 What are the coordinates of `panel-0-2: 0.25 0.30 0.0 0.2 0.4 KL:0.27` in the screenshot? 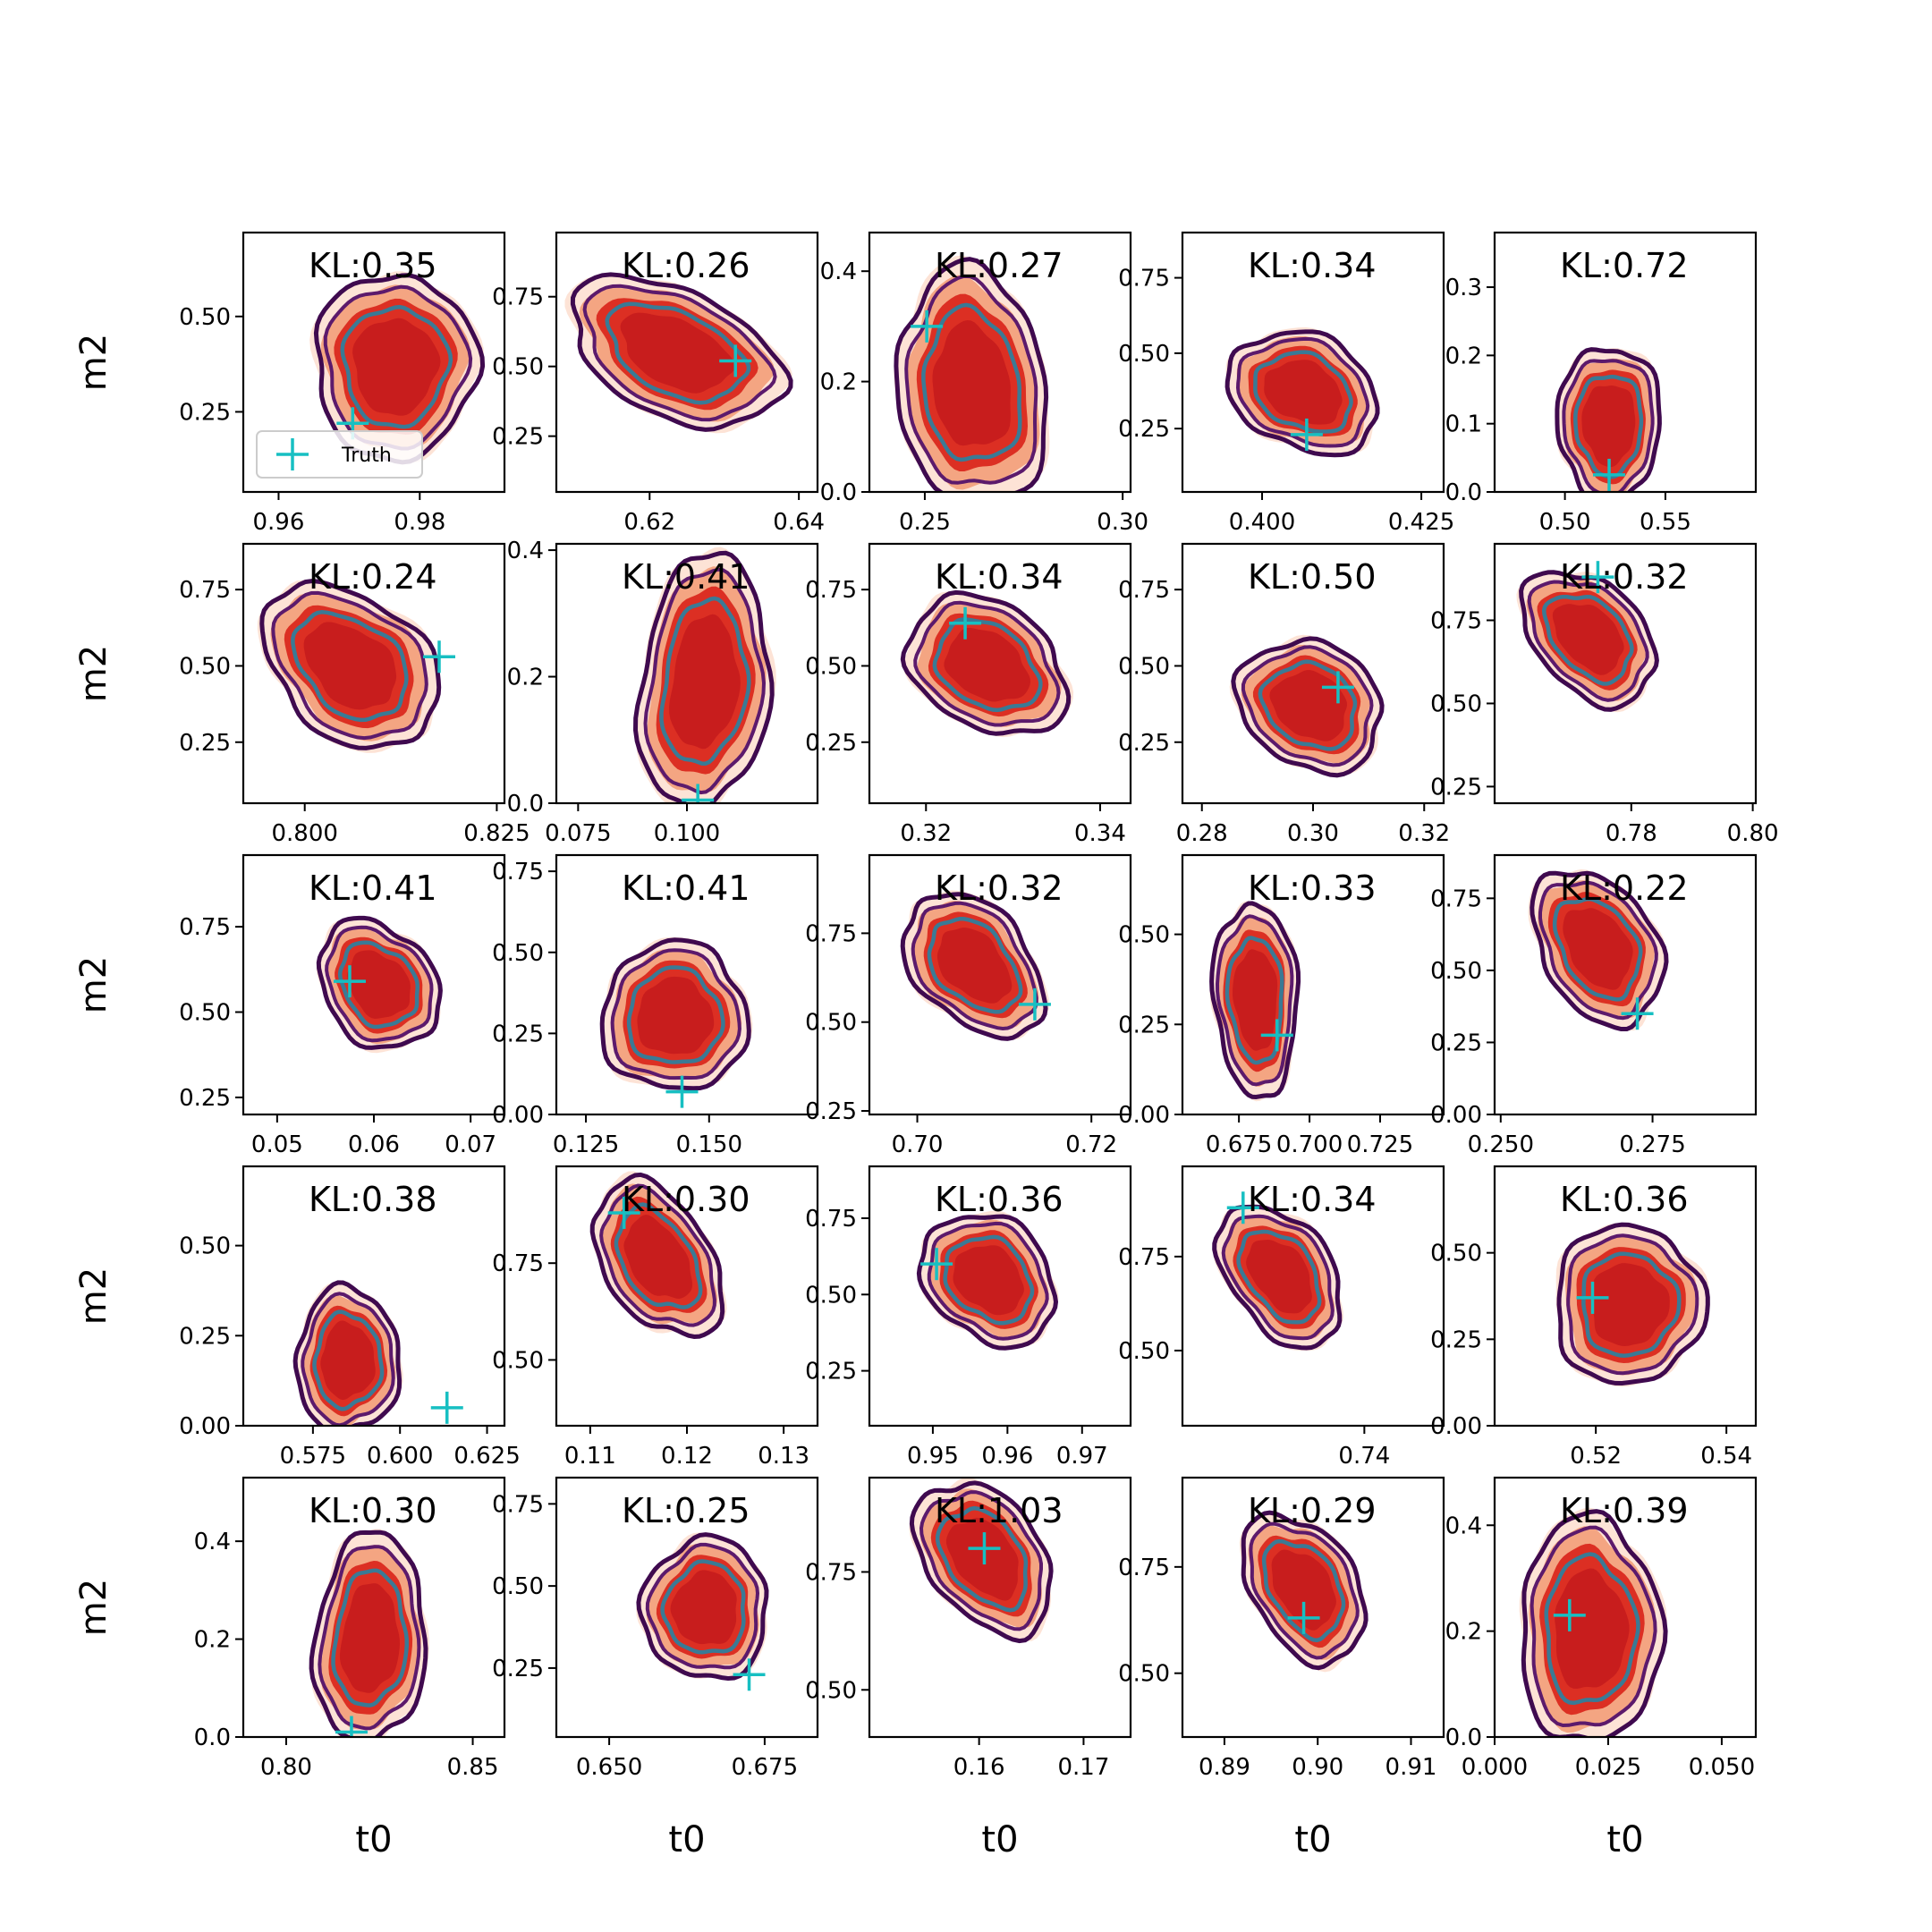 It's located at (984, 383).